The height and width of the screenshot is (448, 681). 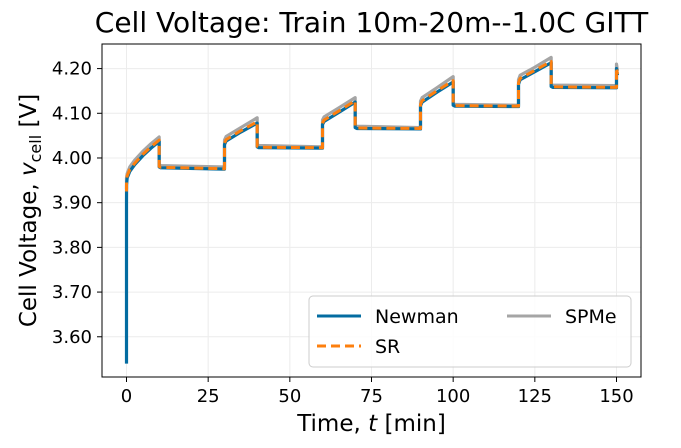 What do you see at coordinates (371, 396) in the screenshot?
I see `x-tick-label: 75` at bounding box center [371, 396].